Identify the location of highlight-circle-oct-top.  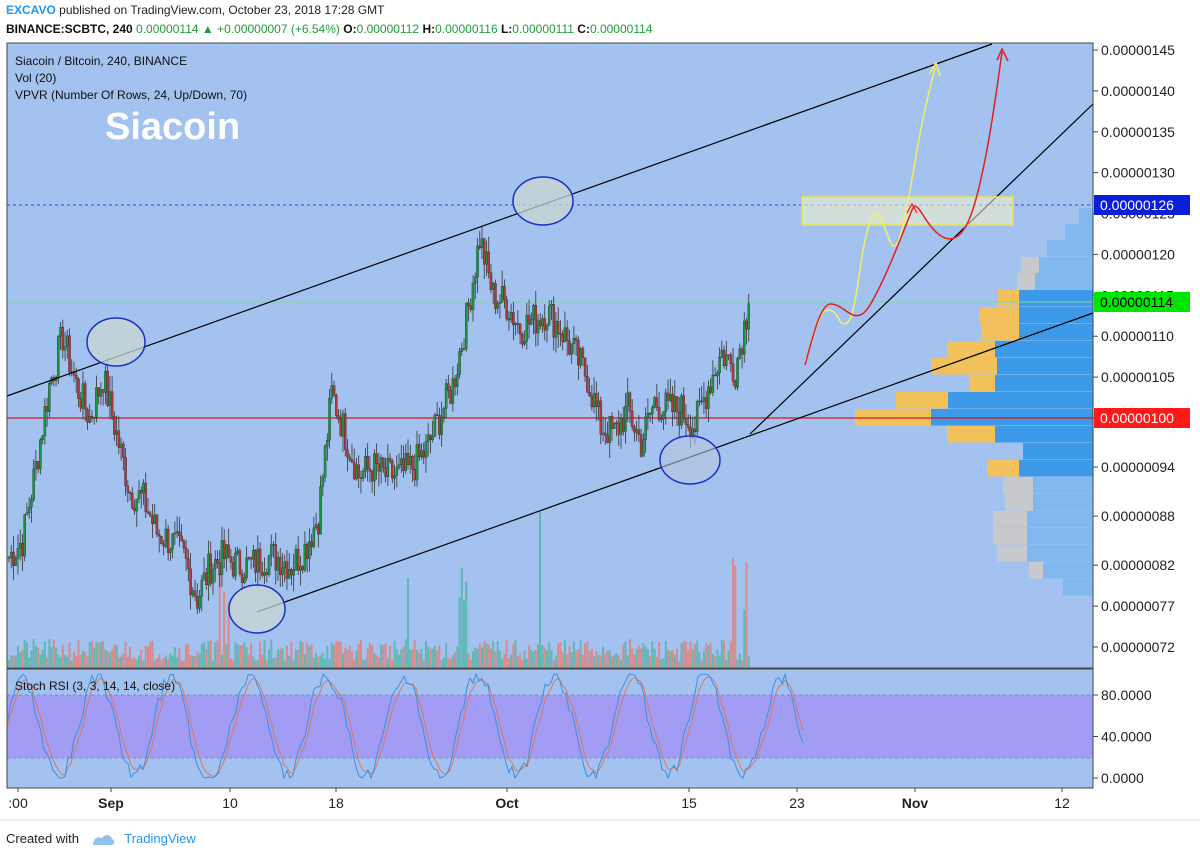
(543, 201).